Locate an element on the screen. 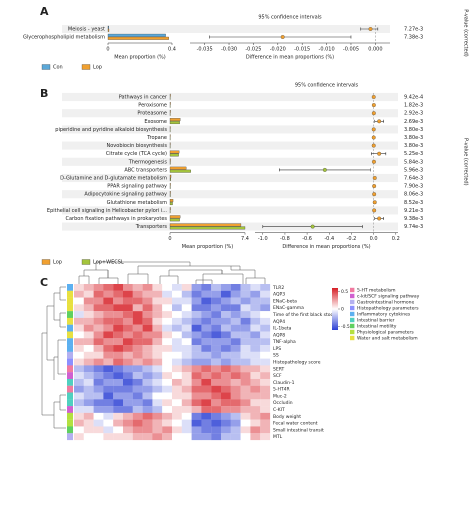 The width and height of the screenshot is (474, 524). p-value: 7.90e-3 is located at coordinates (413, 187).